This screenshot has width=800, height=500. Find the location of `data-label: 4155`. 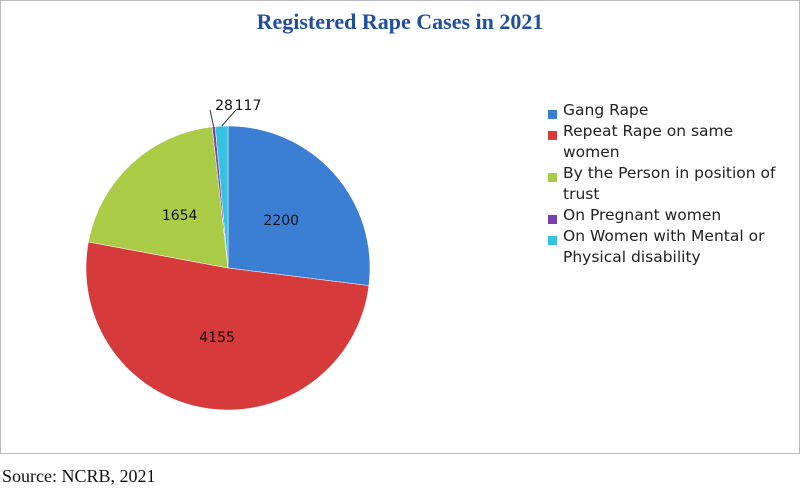

data-label: 4155 is located at coordinates (217, 338).